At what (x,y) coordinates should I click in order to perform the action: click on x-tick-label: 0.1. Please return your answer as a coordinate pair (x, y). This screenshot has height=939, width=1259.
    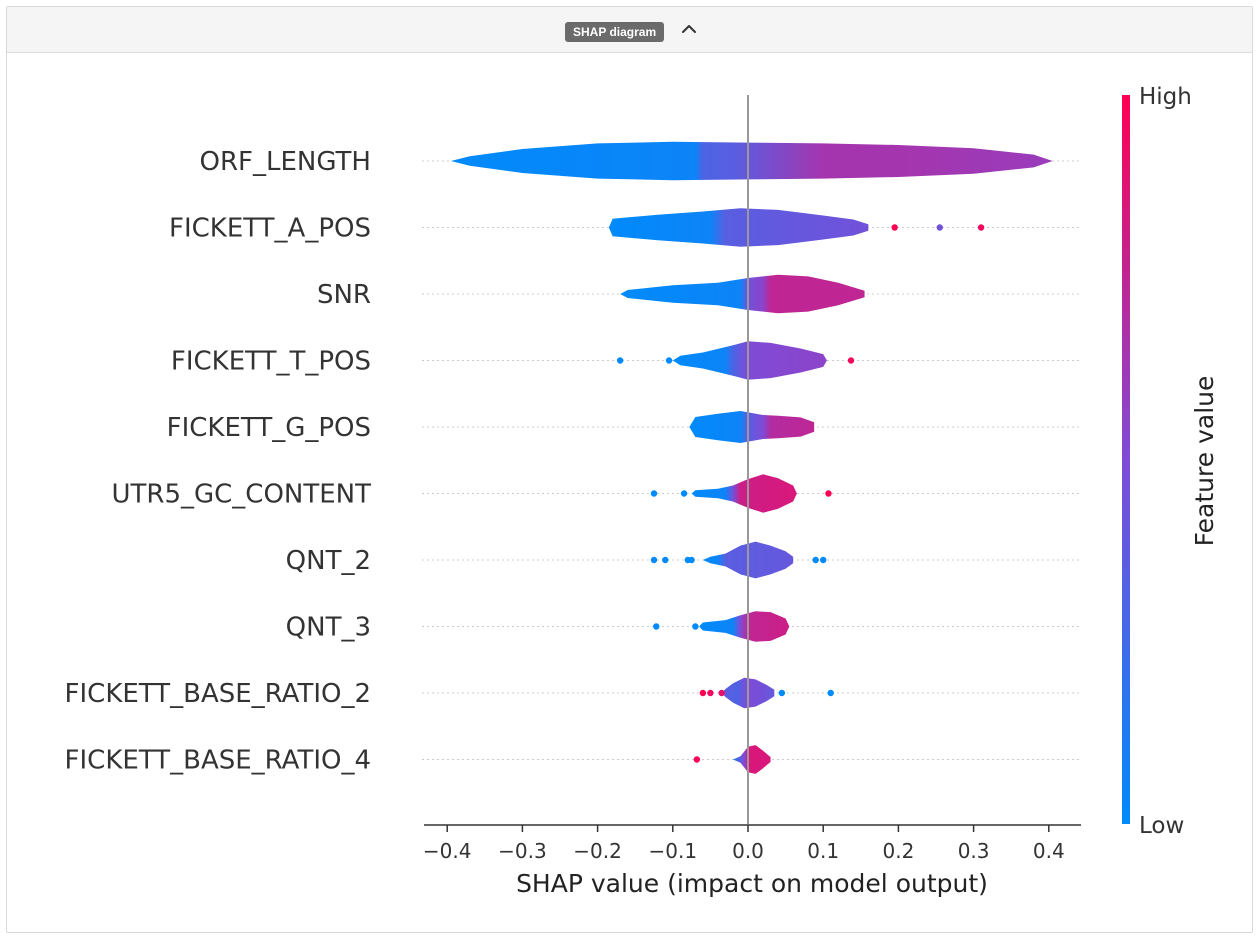
    Looking at the image, I should click on (823, 851).